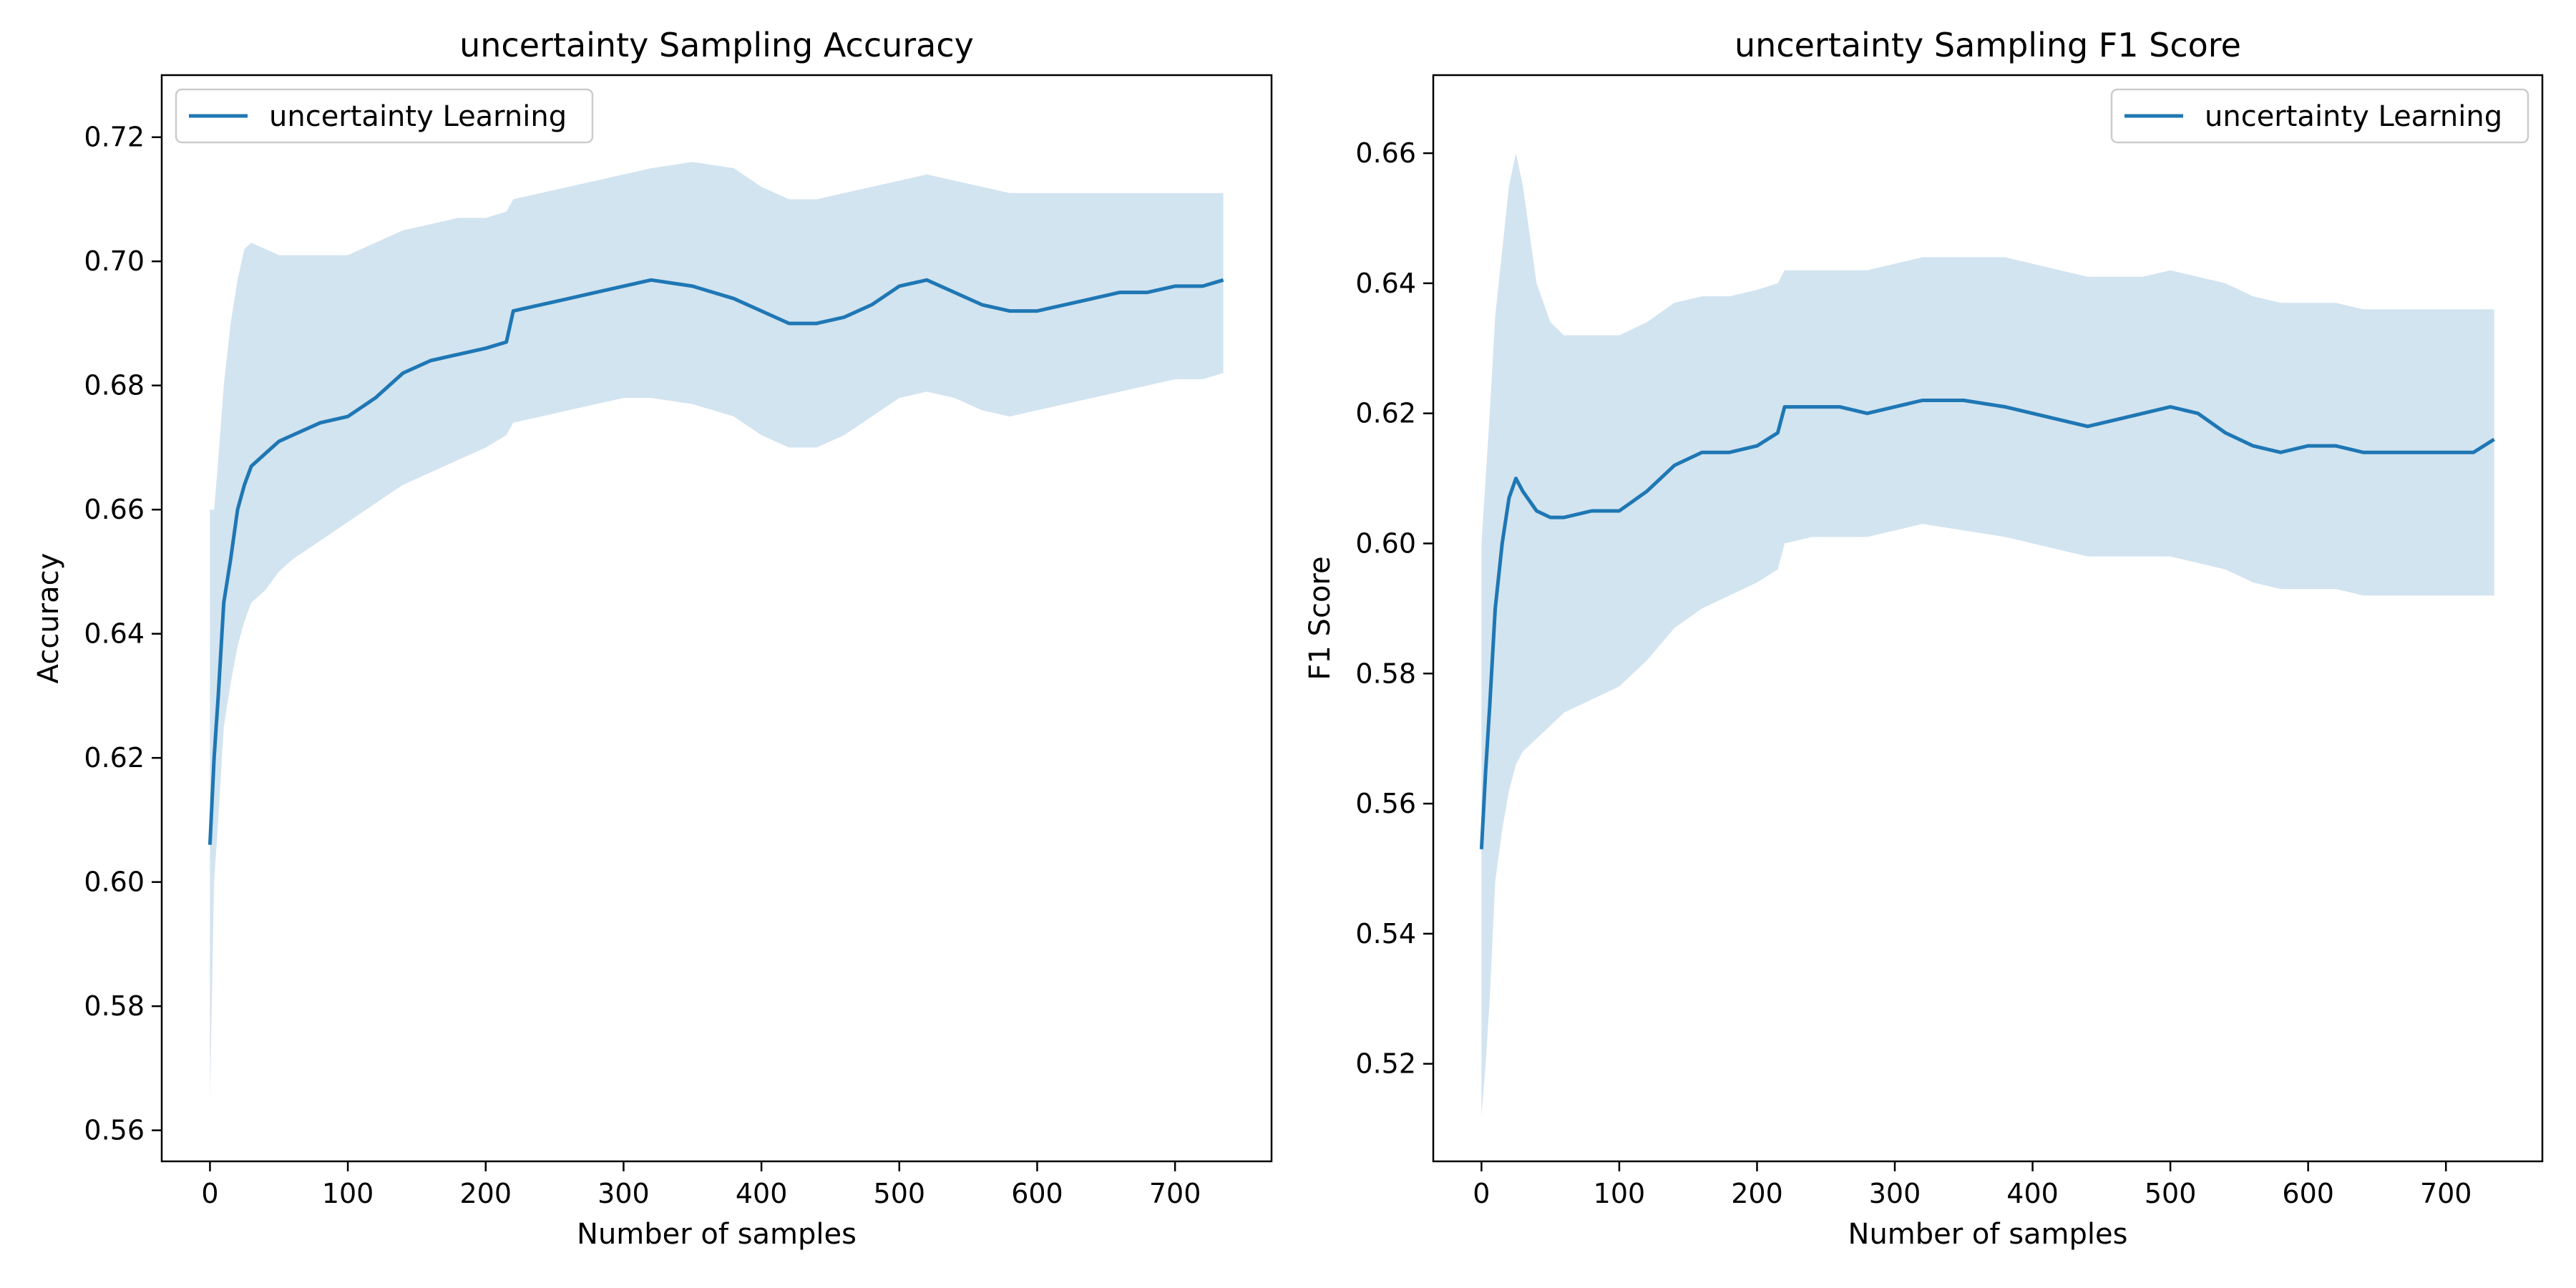  Describe the element at coordinates (114, 385) in the screenshot. I see `y-tick-label: 0.68` at that location.